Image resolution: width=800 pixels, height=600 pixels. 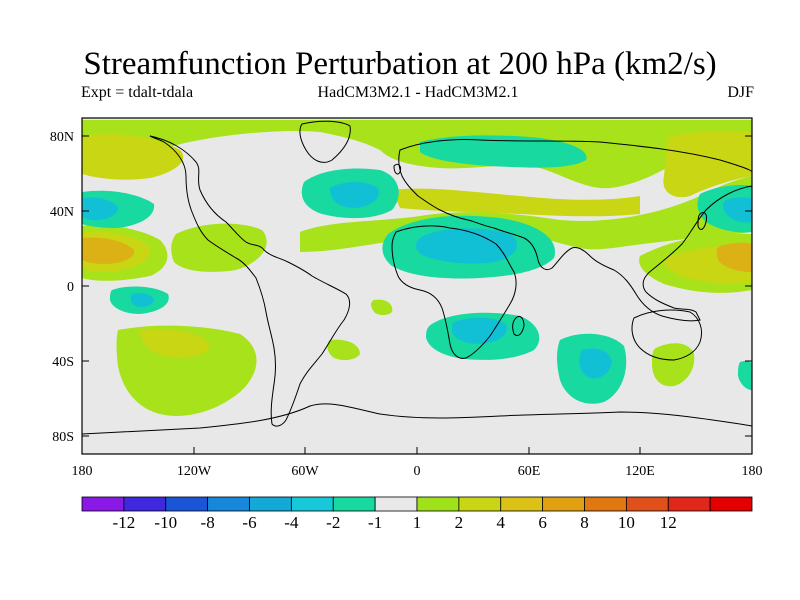 I want to click on colorbar-label: 1, so click(x=417, y=522).